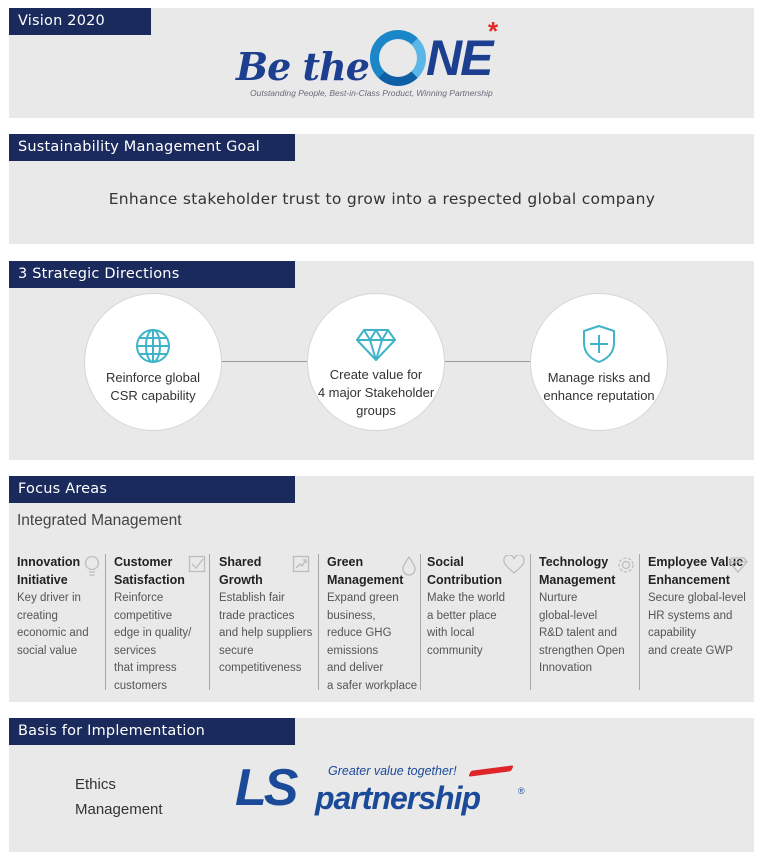 The height and width of the screenshot is (860, 764). What do you see at coordinates (696, 562) in the screenshot?
I see `focus-title: Employee Value` at bounding box center [696, 562].